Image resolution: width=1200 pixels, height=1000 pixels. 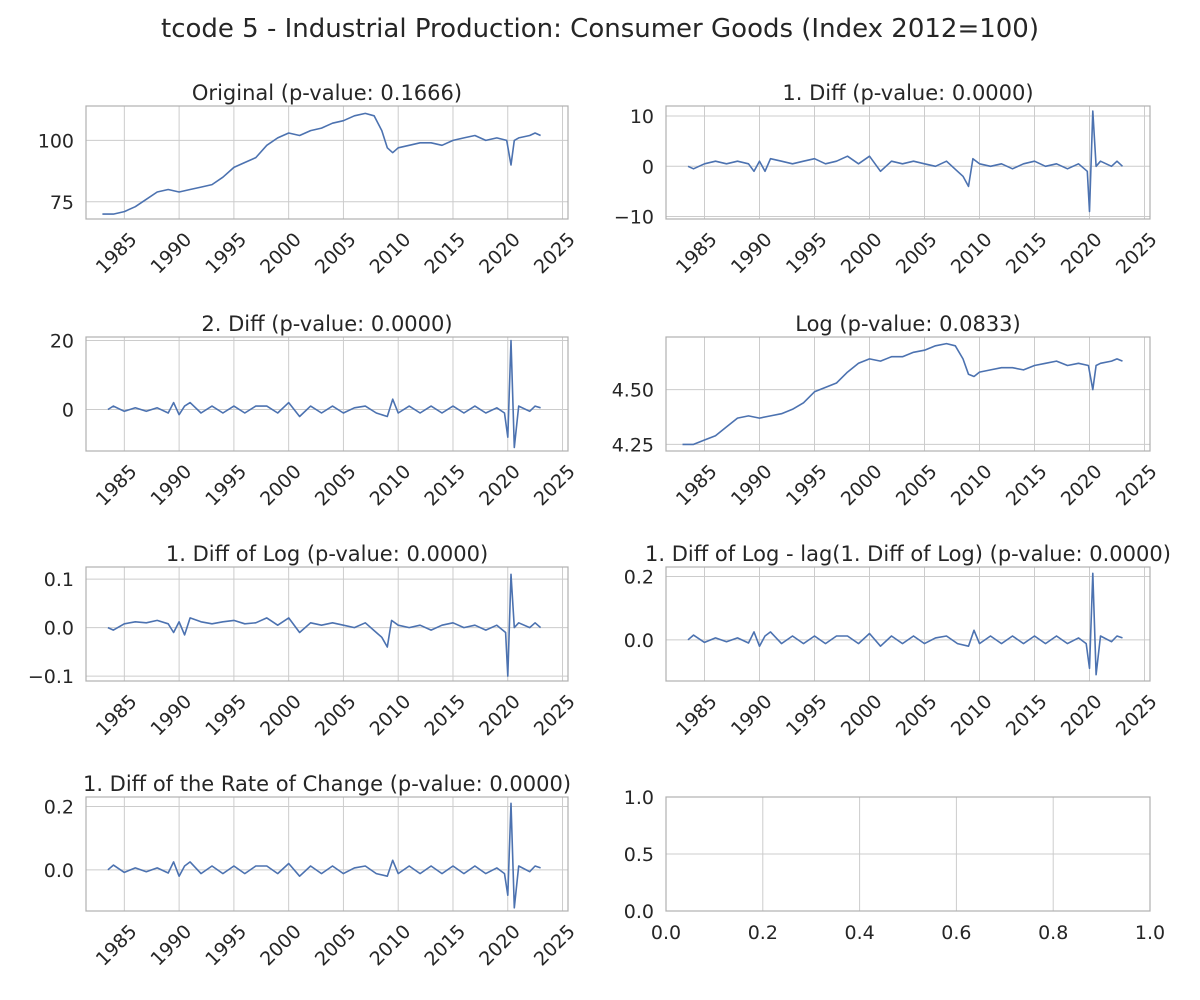 I want to click on y-tick-label: 4.50, so click(x=633, y=391).